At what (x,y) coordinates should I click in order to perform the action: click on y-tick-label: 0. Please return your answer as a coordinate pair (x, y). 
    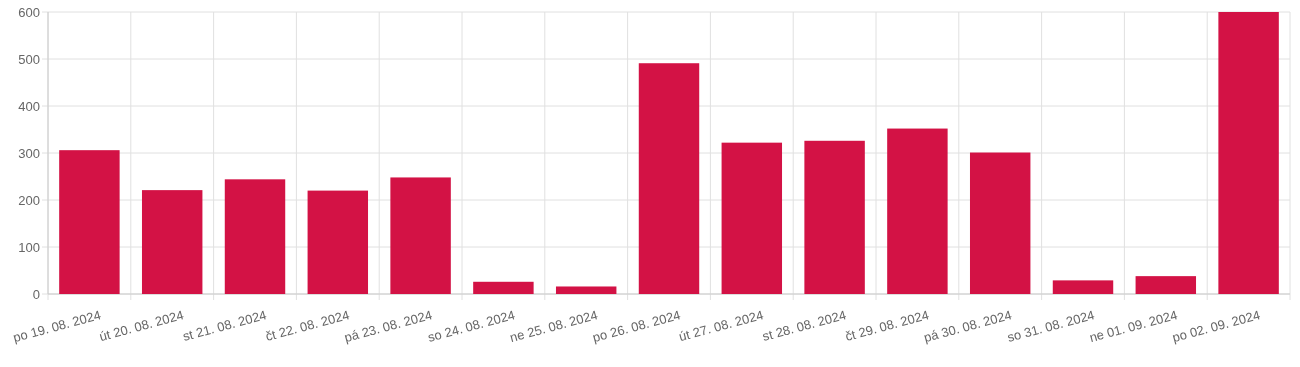
    Looking at the image, I should click on (36, 294).